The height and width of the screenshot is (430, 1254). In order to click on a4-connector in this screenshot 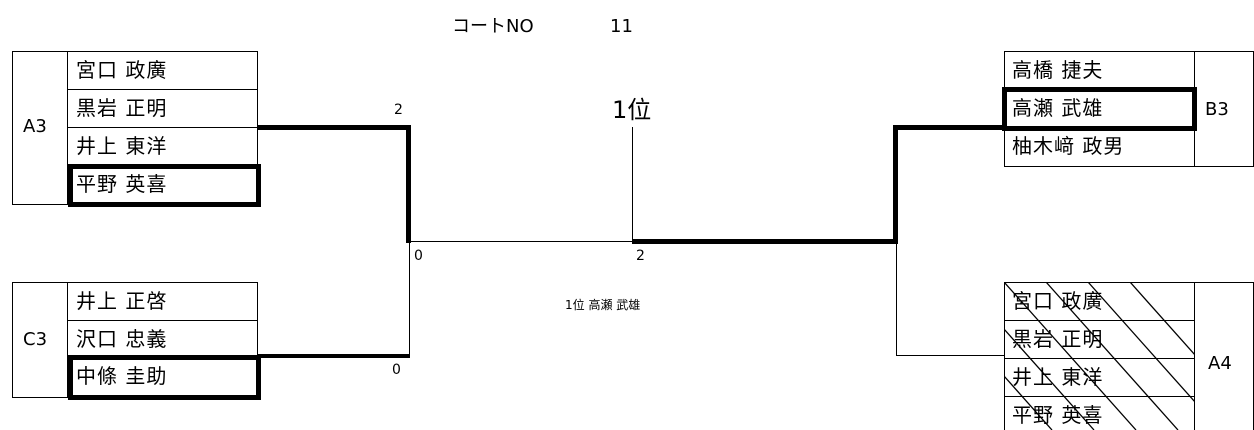, I will do `click(950, 355)`.